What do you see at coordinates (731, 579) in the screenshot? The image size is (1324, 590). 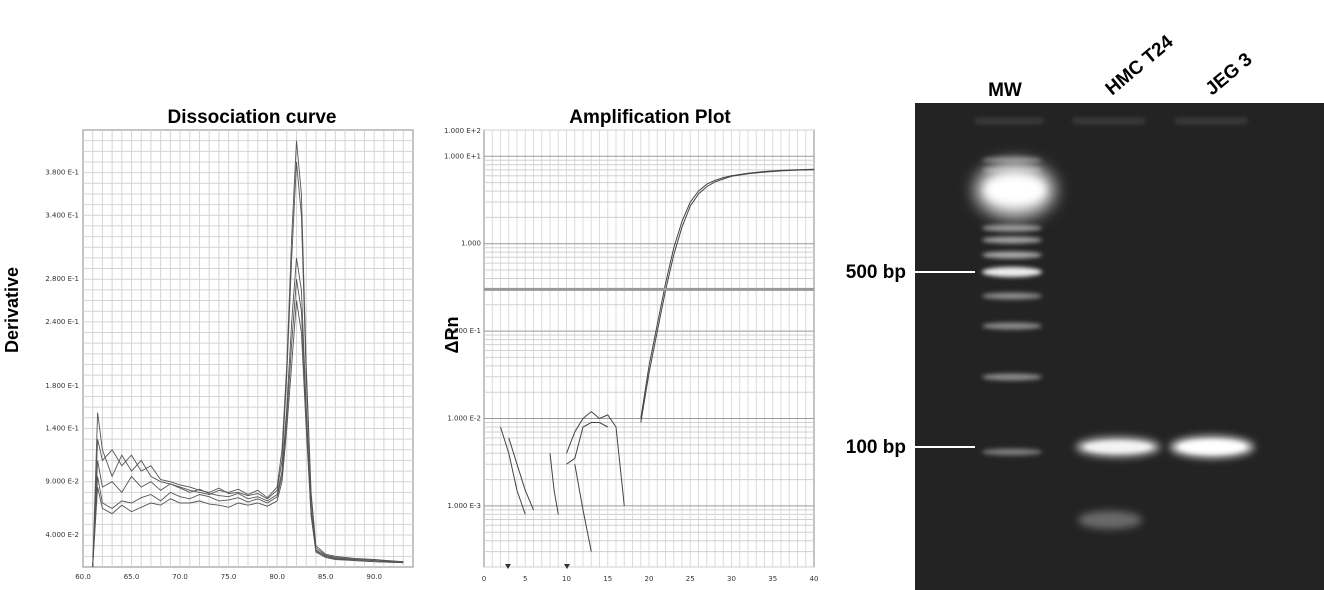 I see `x-tick-label: 30` at bounding box center [731, 579].